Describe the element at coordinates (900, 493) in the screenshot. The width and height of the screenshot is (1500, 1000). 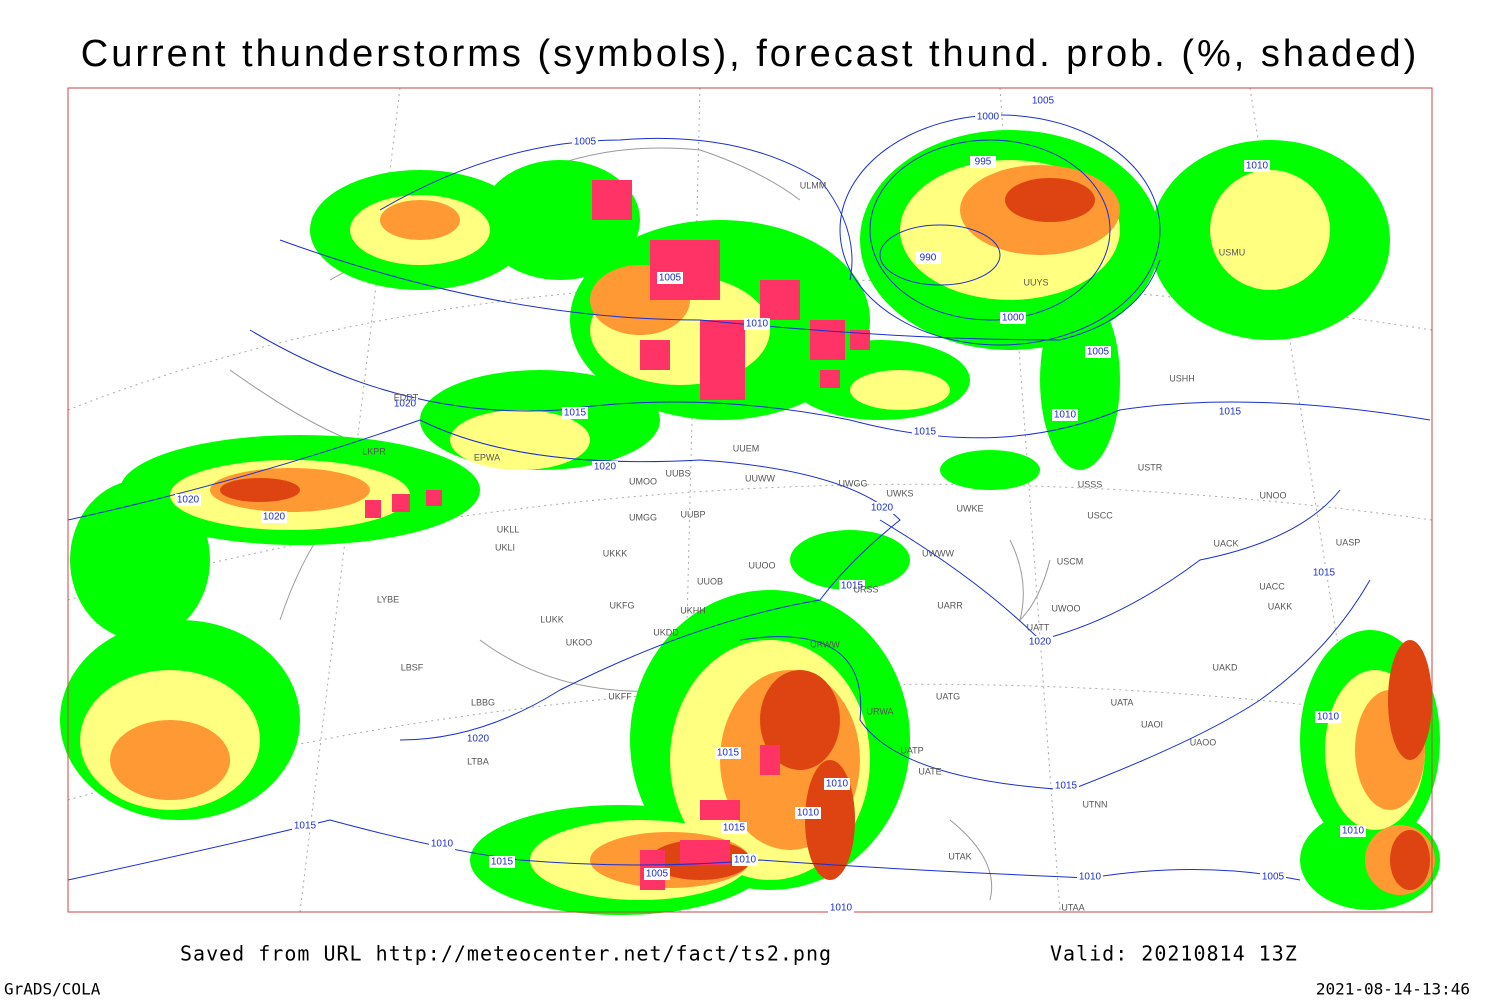
I see `station-code: UWKS` at that location.